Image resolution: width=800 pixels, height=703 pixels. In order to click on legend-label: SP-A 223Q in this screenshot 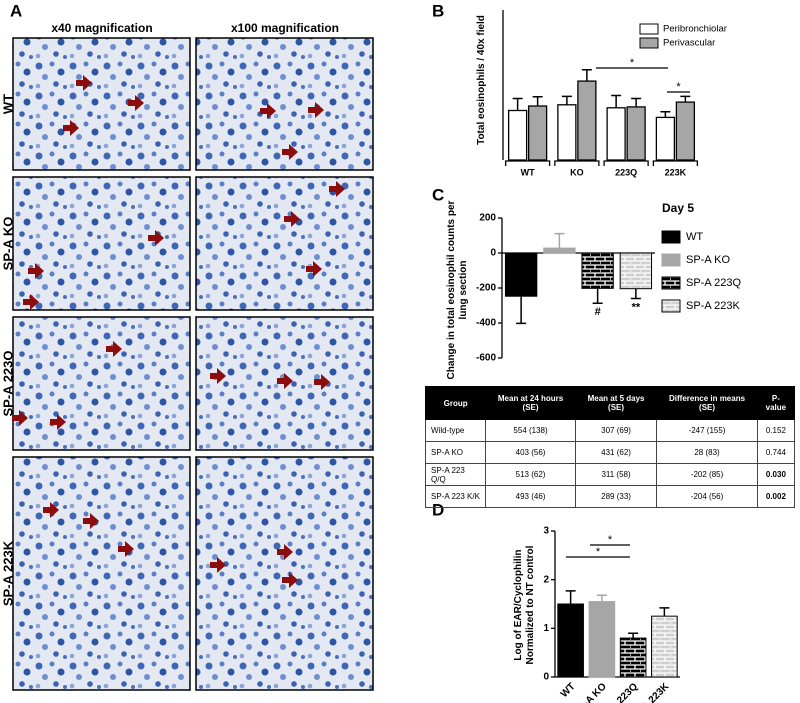, I will do `click(713, 283)`.